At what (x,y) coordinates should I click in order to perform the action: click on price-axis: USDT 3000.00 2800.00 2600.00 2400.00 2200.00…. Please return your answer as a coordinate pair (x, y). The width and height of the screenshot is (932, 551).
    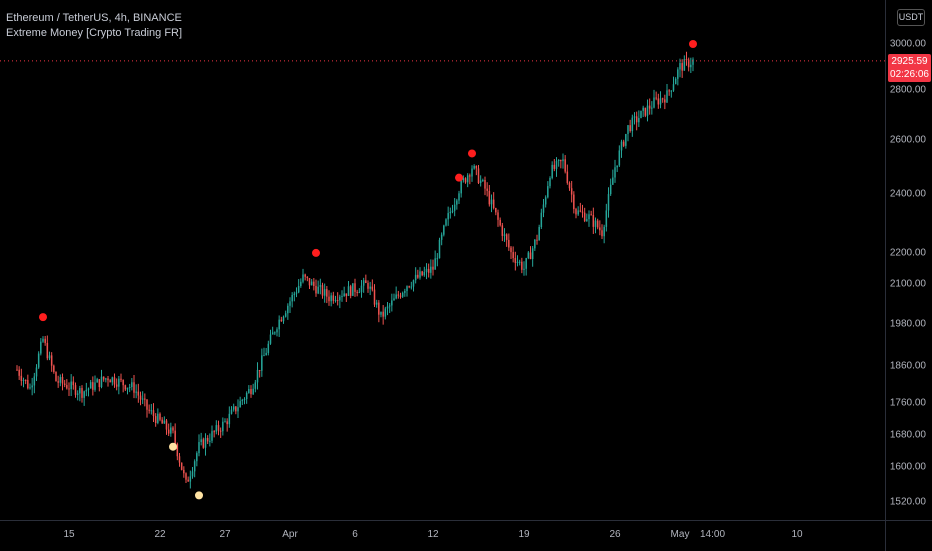
    Looking at the image, I should click on (908, 260).